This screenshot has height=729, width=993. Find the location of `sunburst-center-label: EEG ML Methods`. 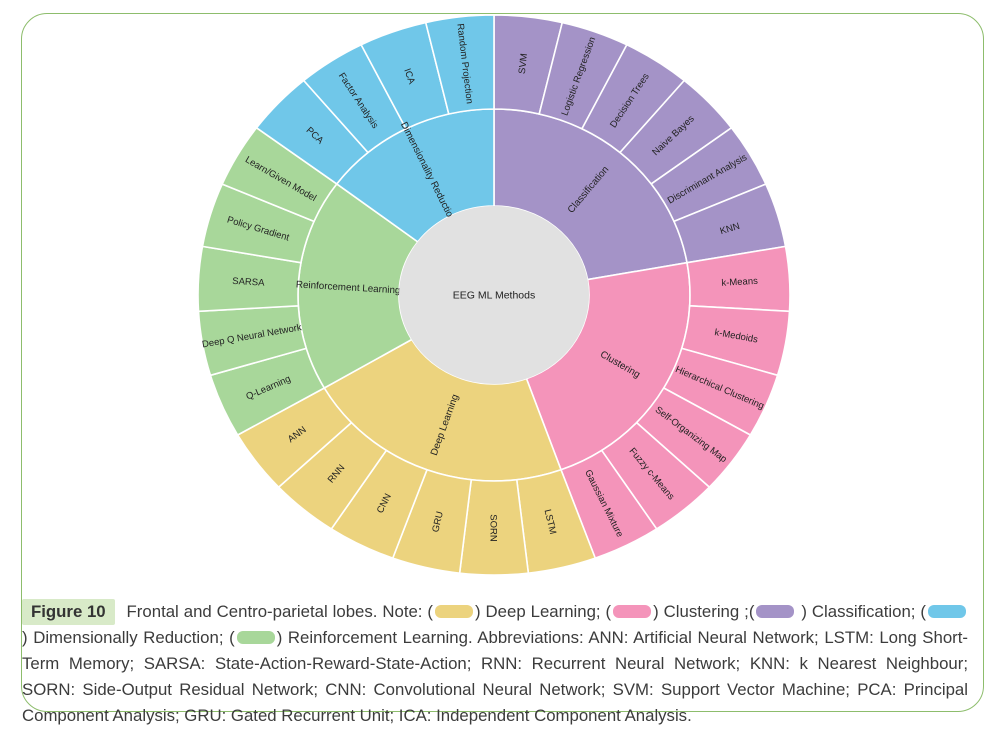

sunburst-center-label: EEG ML Methods is located at coordinates (494, 296).